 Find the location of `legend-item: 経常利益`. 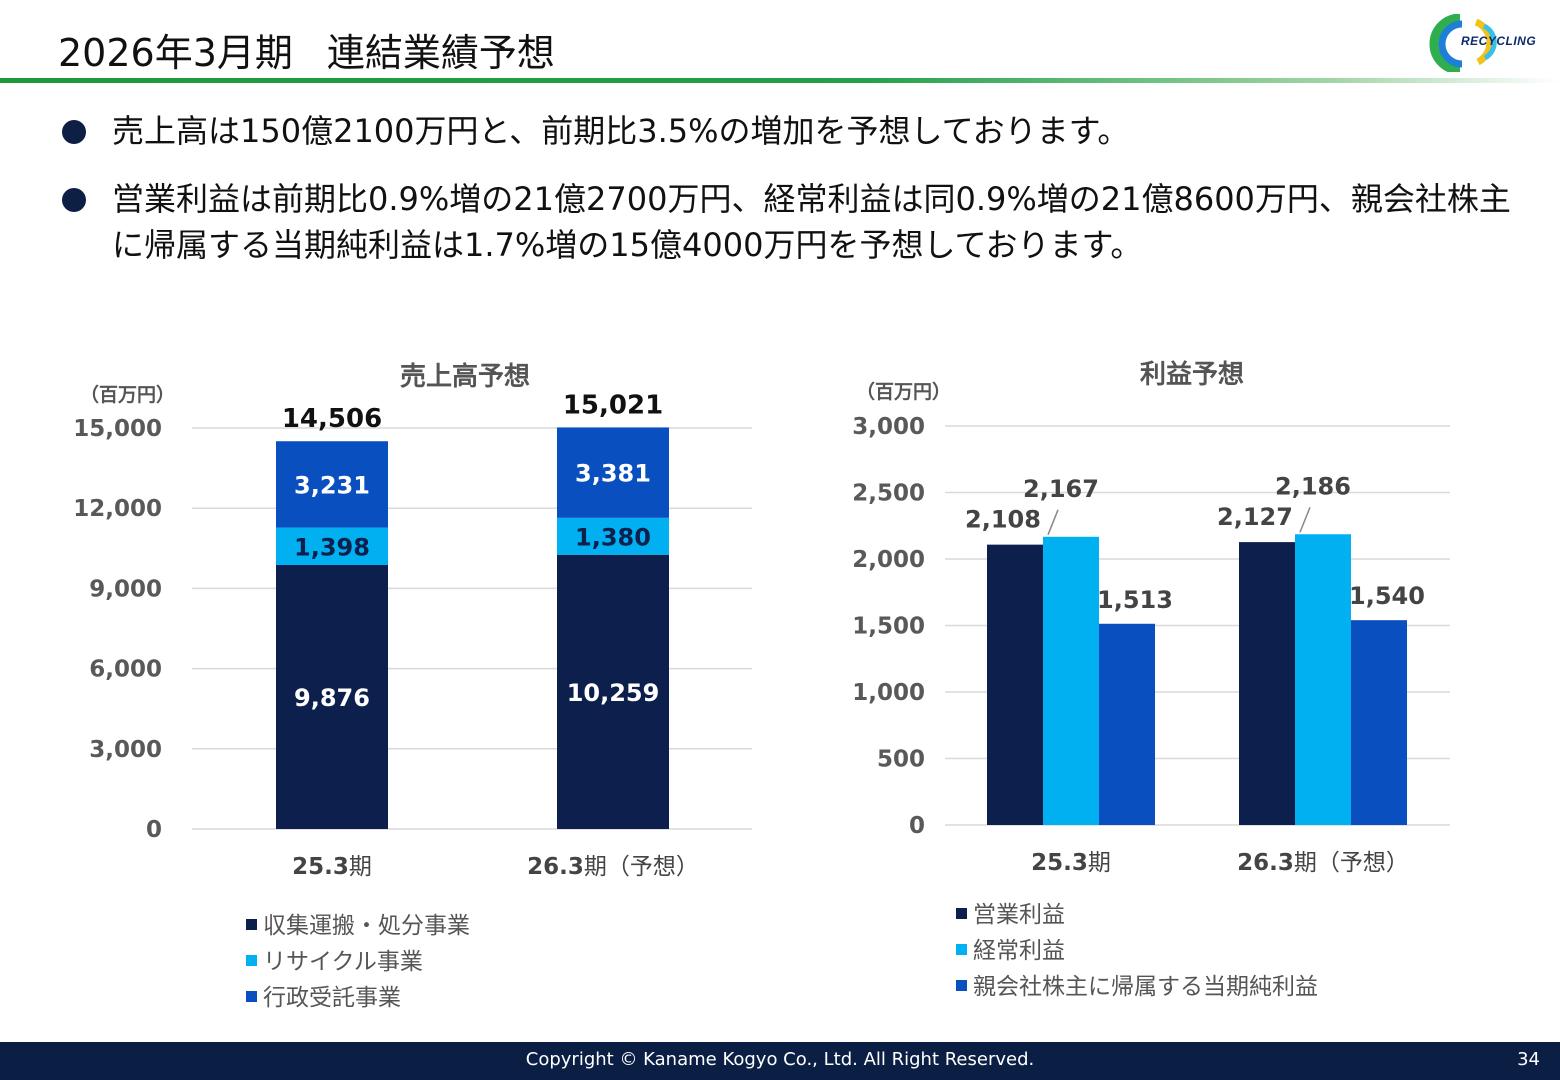

legend-item: 経常利益 is located at coordinates (1137, 951).